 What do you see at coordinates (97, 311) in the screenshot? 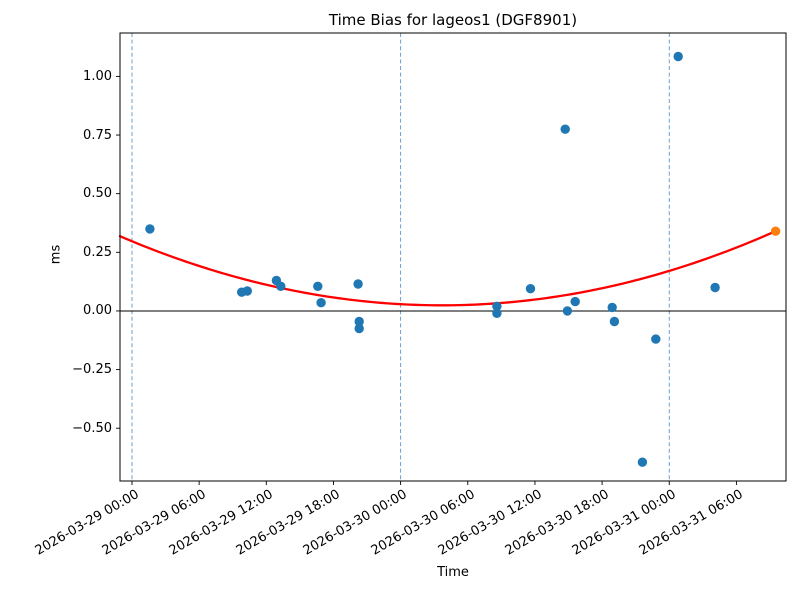
I see `y-tick-label: 0.00` at bounding box center [97, 311].